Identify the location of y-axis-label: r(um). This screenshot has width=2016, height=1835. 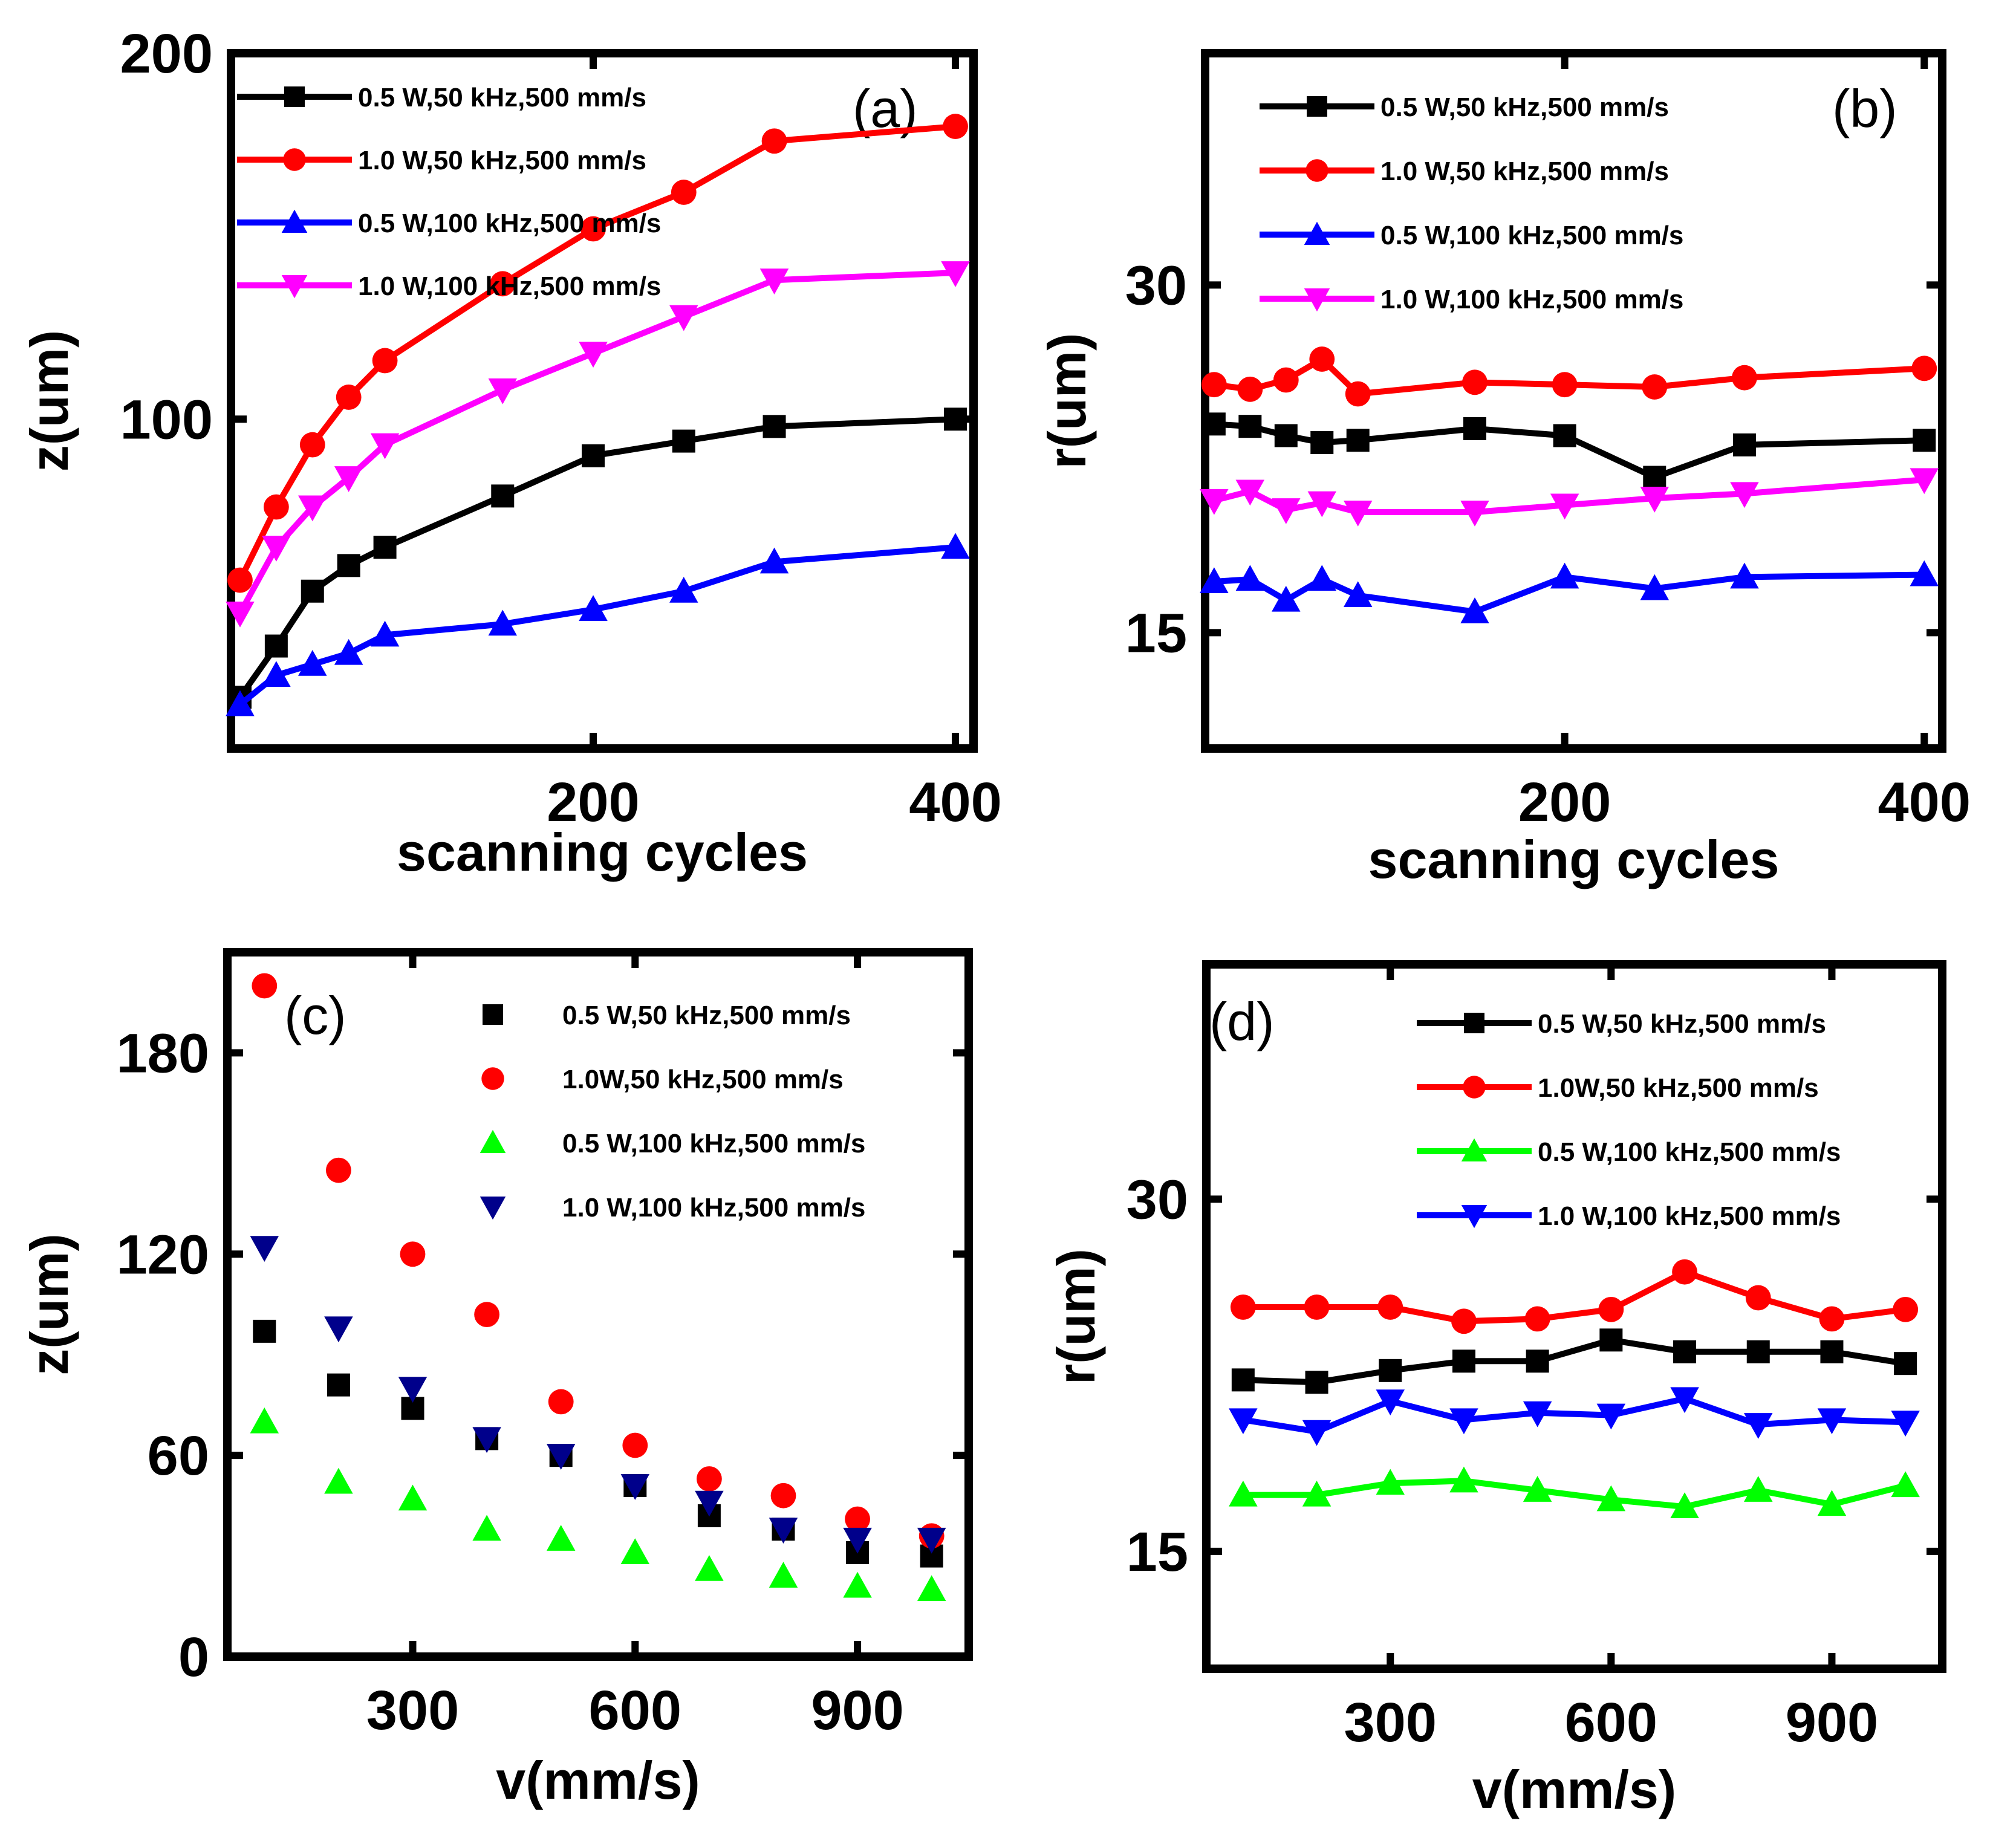
(1067, 401).